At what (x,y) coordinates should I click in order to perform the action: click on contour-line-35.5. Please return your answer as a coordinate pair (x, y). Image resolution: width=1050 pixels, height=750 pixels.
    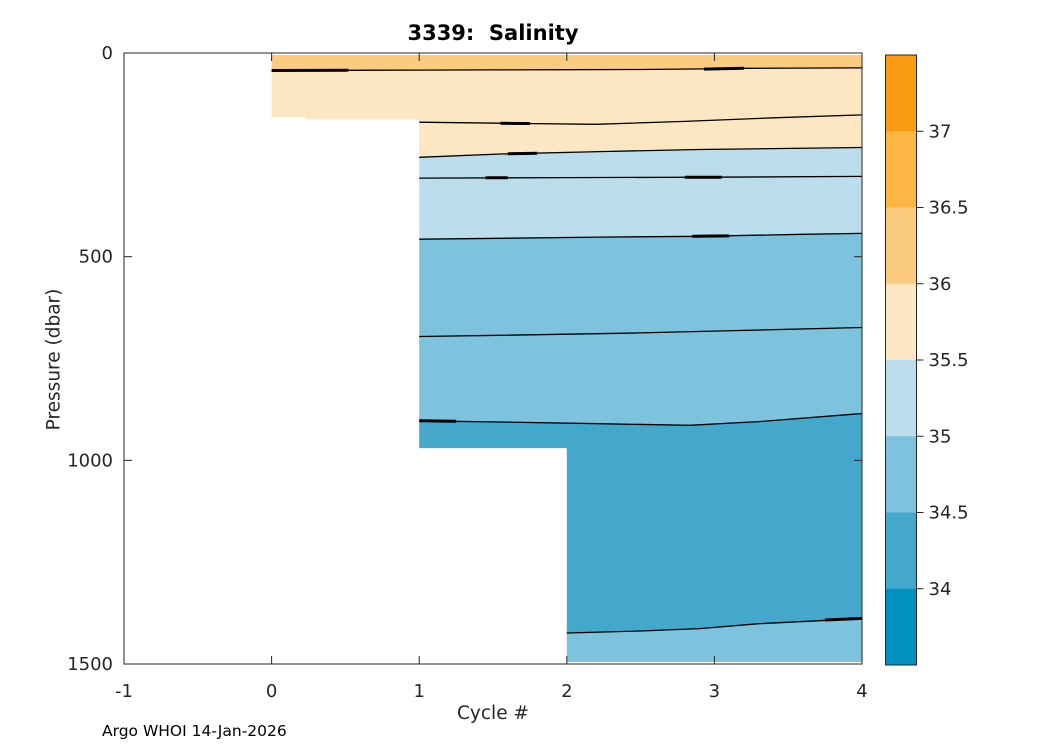
    Looking at the image, I should click on (641, 152).